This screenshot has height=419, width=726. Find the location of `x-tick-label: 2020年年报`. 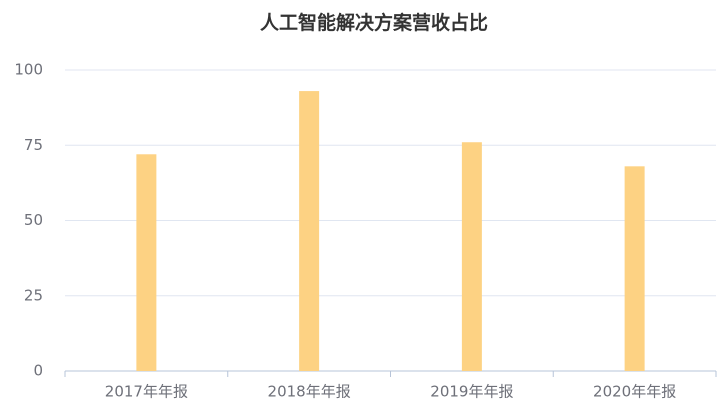

x-tick-label: 2020年年报 is located at coordinates (634, 392).